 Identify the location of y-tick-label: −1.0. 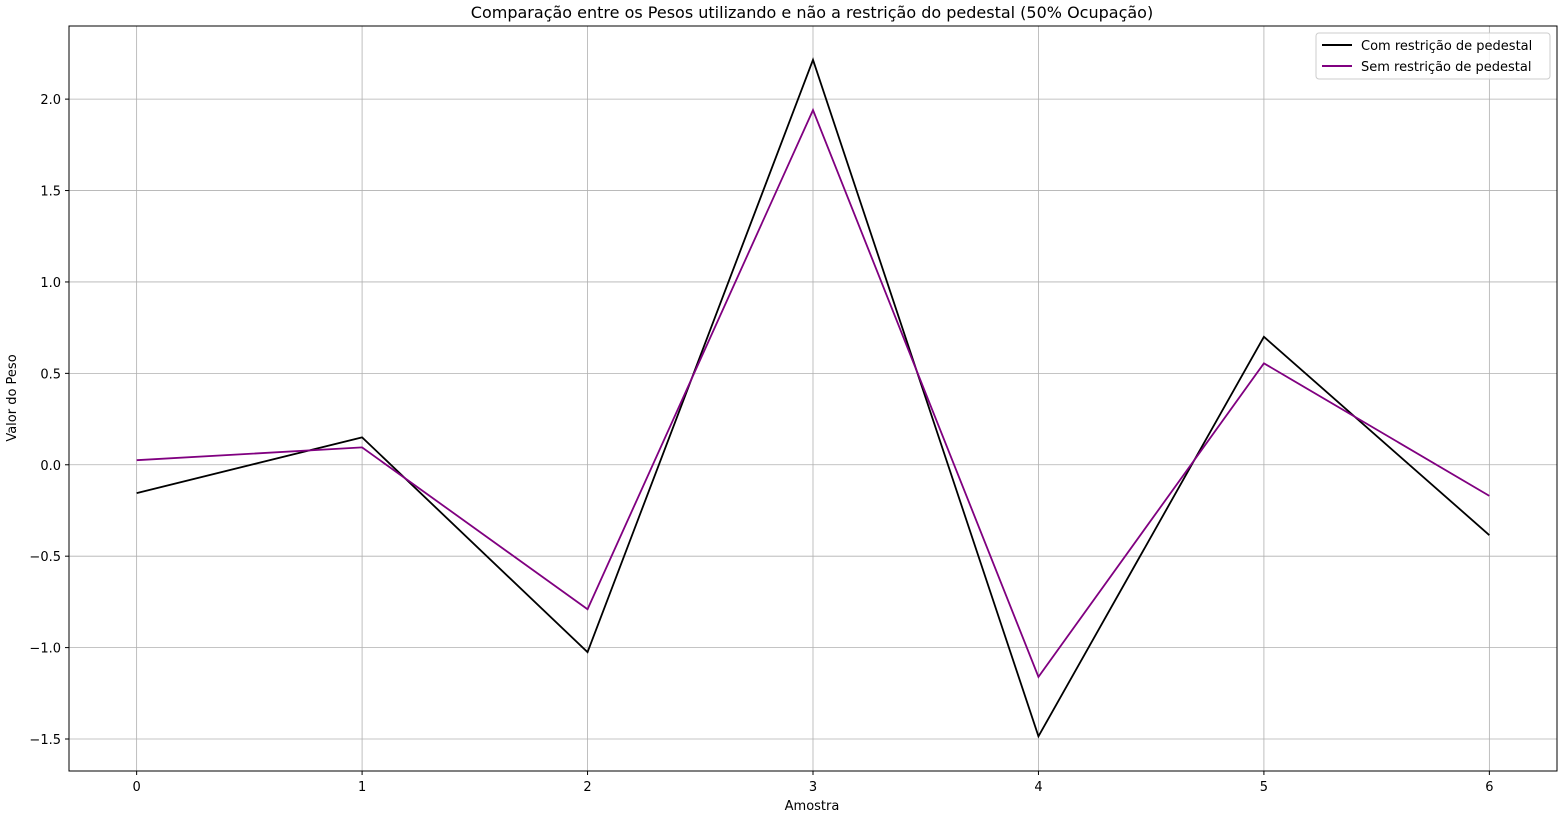
(45, 649).